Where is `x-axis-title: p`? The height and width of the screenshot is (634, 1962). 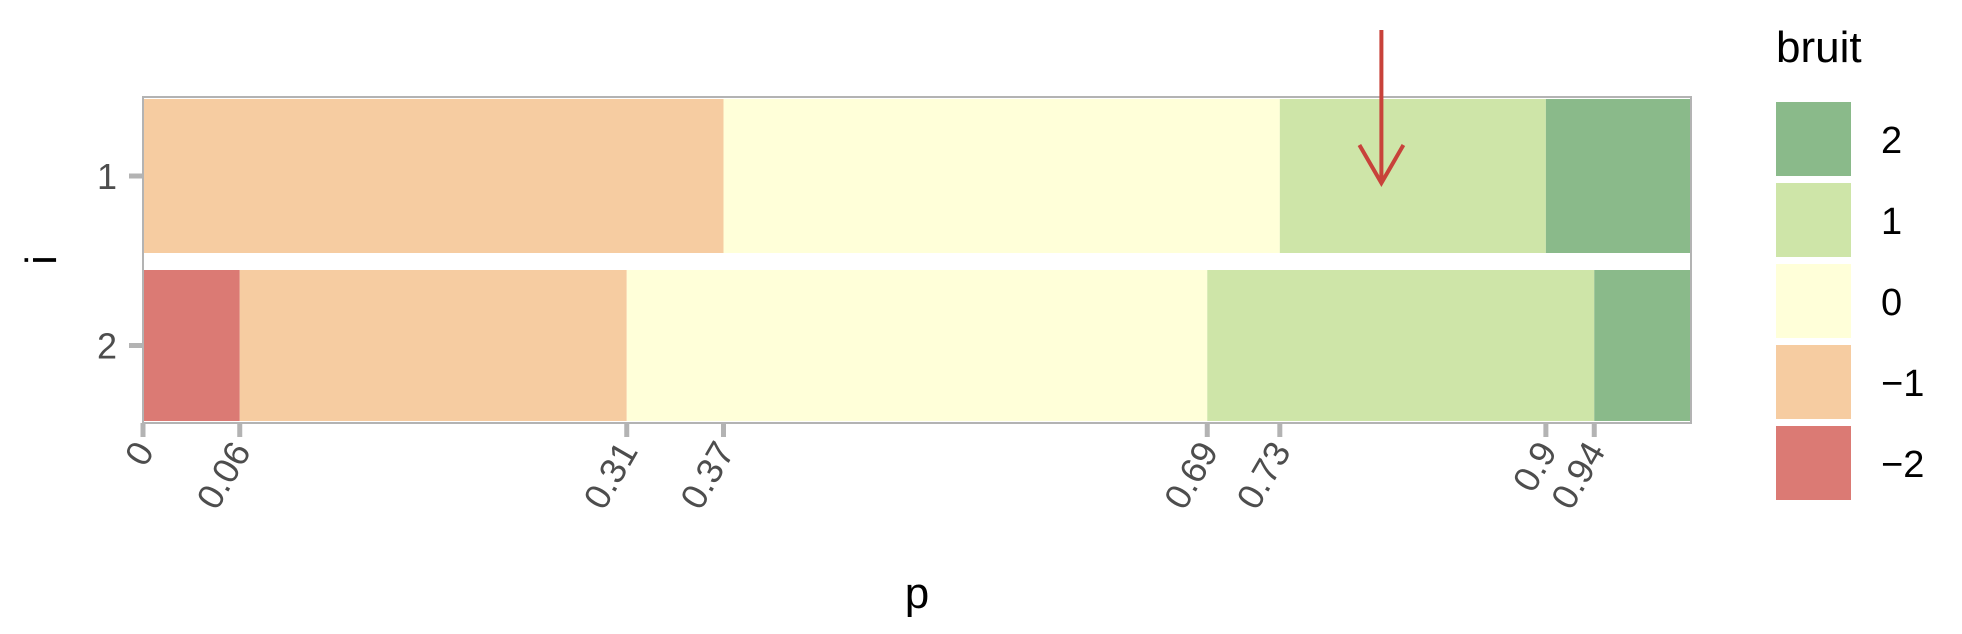
x-axis-title: p is located at coordinates (917, 593).